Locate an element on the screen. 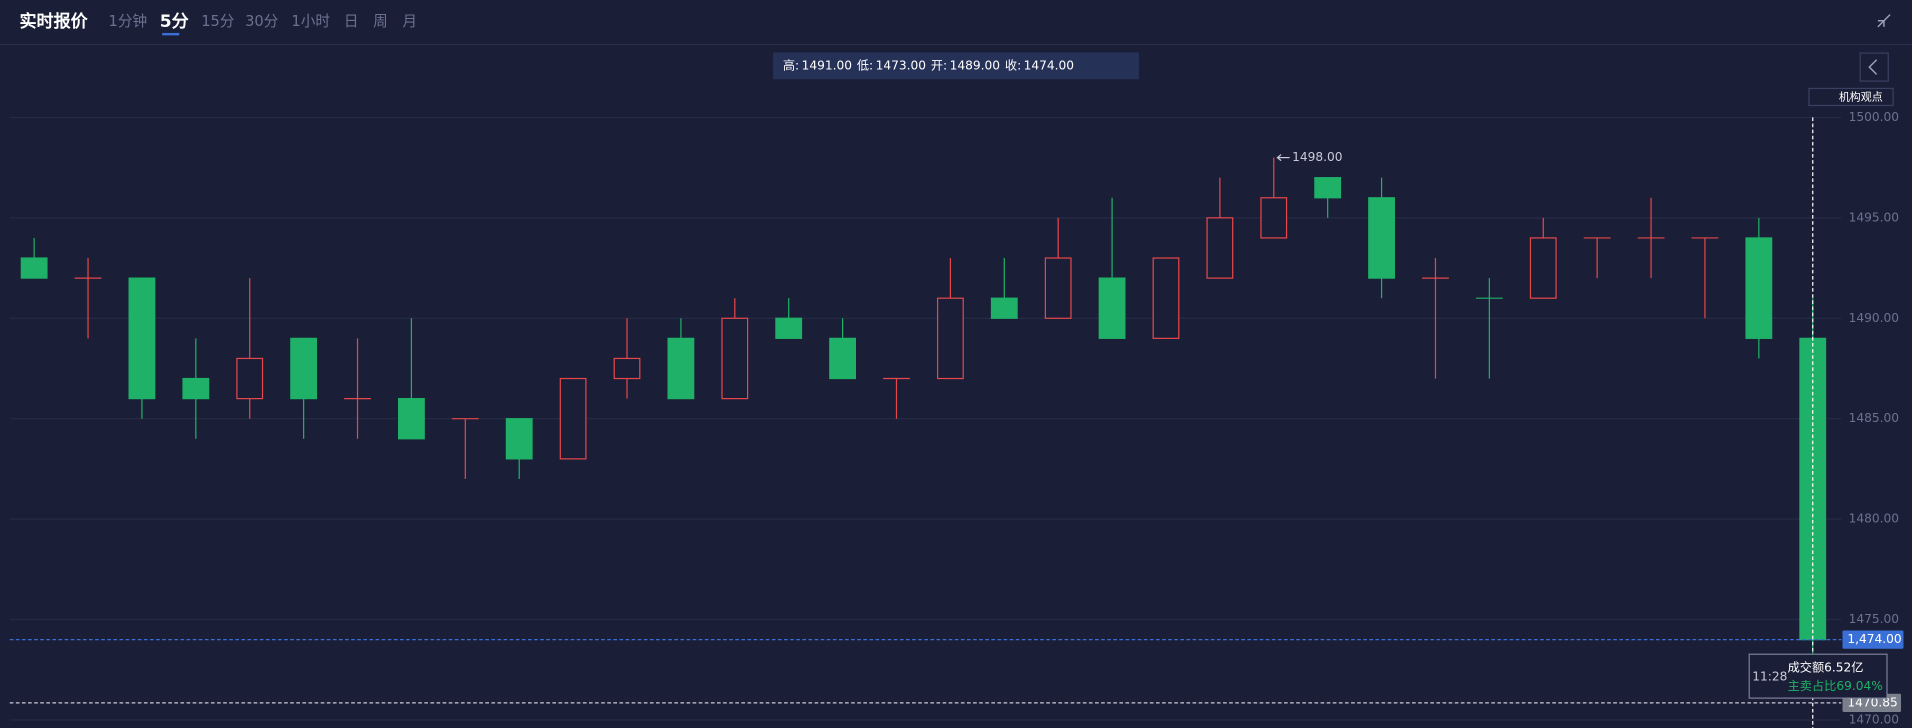 The image size is (1912, 728). tooltip-ratio: 主卖占比69.04% is located at coordinates (1835, 685).